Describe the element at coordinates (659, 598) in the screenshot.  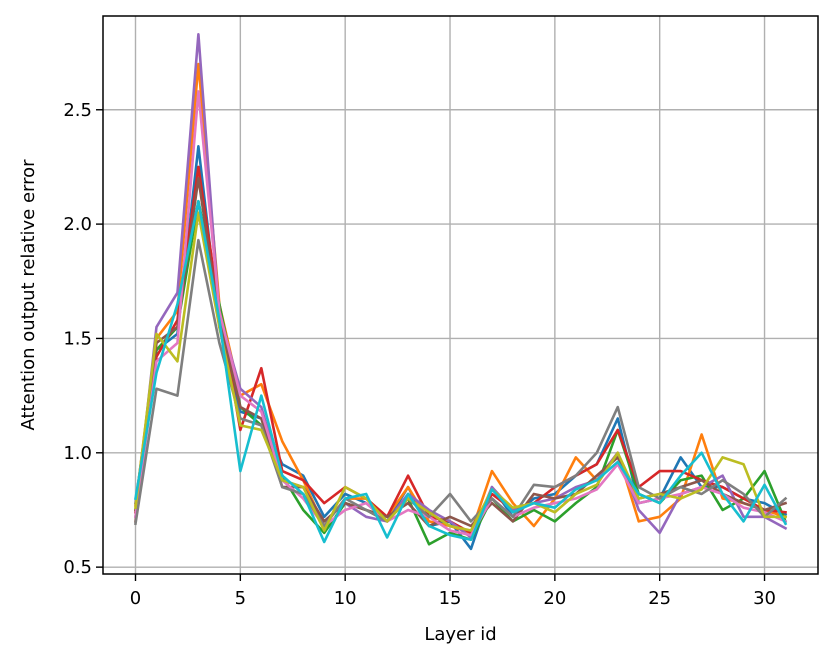
I see `x-tick-label: 25` at that location.